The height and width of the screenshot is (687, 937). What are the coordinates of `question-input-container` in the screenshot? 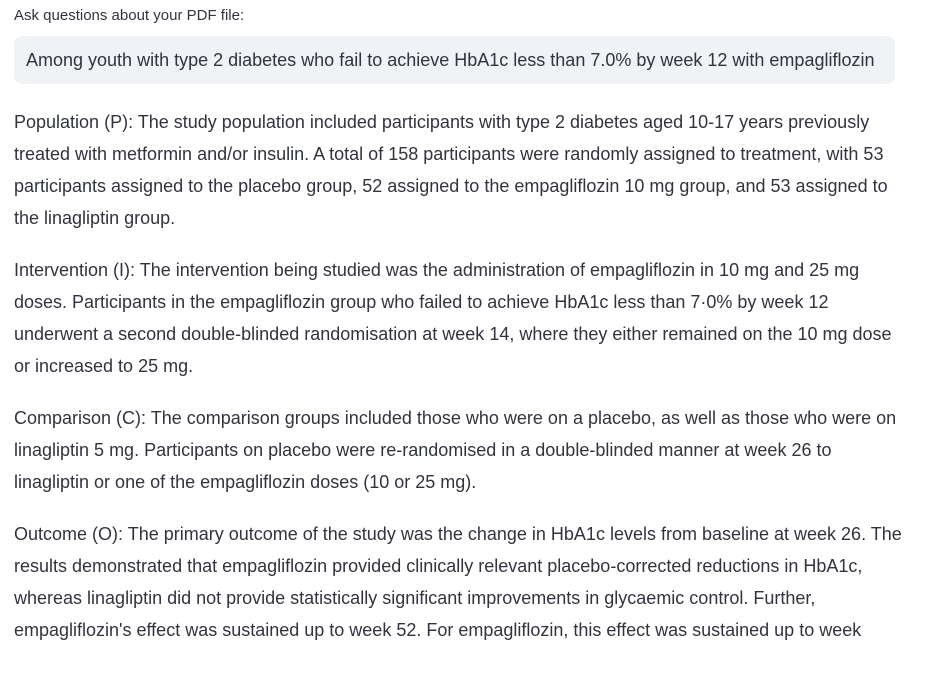 It's located at (454, 60).